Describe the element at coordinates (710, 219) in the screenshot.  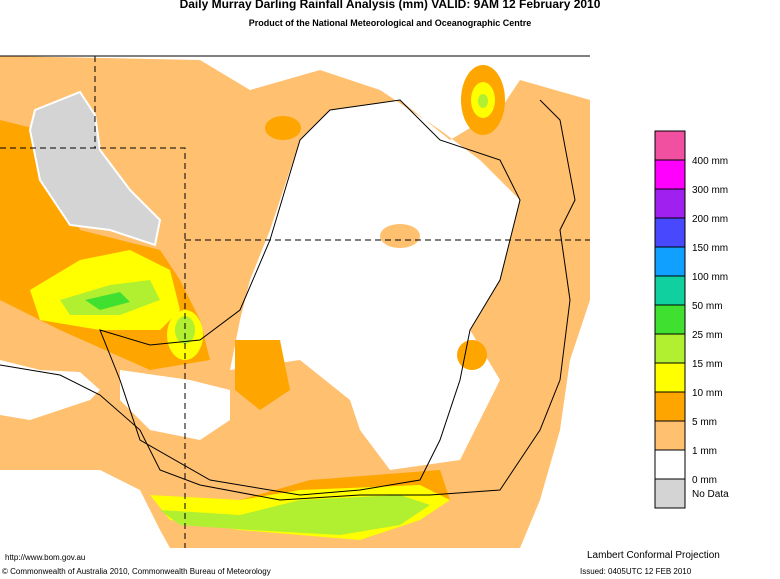
I see `legend-label: 200 mm` at that location.